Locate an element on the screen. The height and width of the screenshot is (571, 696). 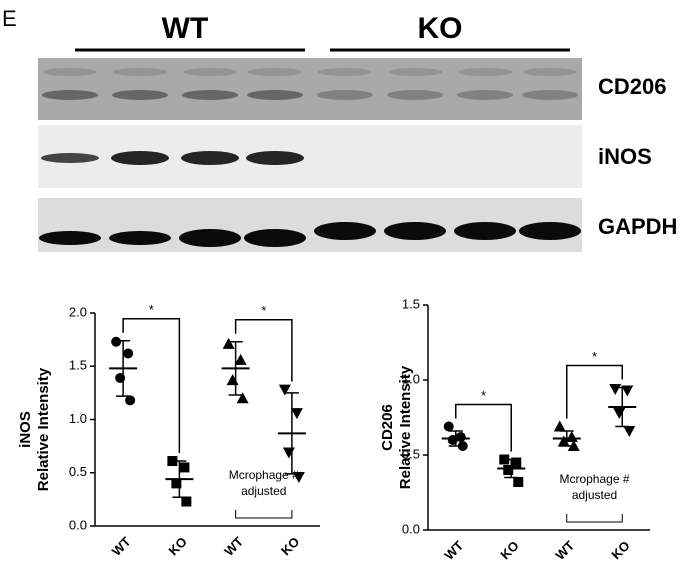
blot-row-label: GAPDH is located at coordinates (637, 226).